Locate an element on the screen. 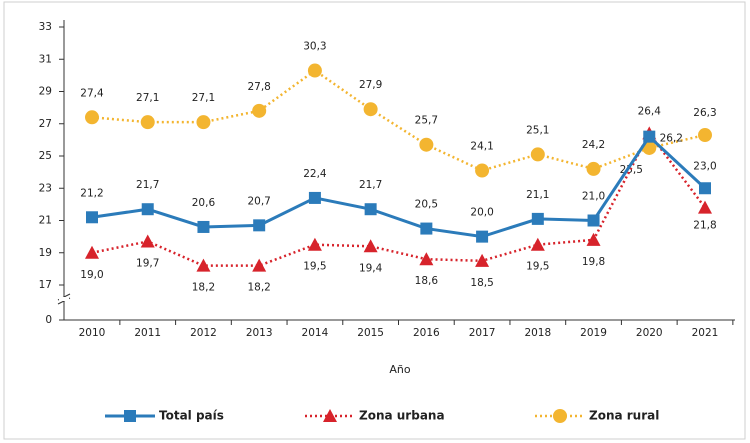 The height and width of the screenshot is (443, 750). value-label: 25,7 is located at coordinates (426, 121).